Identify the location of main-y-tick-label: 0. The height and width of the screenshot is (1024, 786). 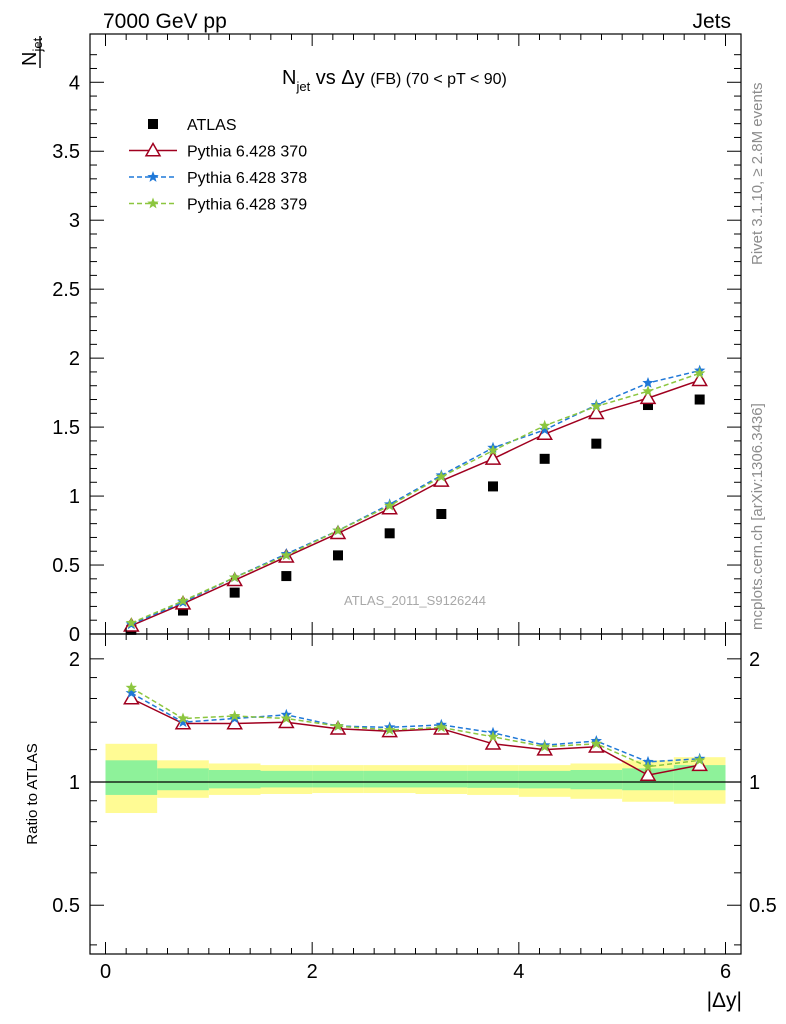
(74, 635).